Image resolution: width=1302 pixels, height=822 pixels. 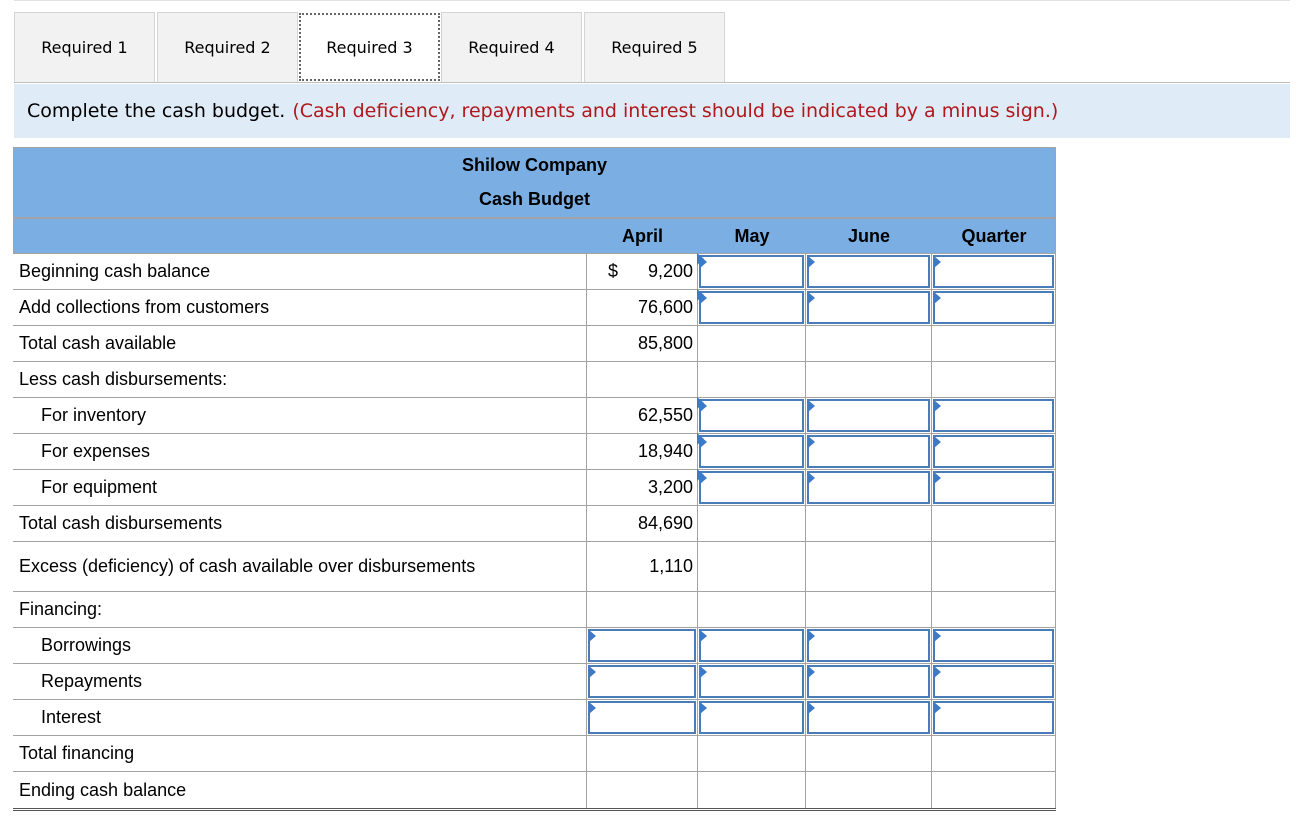 What do you see at coordinates (115, 271) in the screenshot?
I see `row-label: Beginning cash balance` at bounding box center [115, 271].